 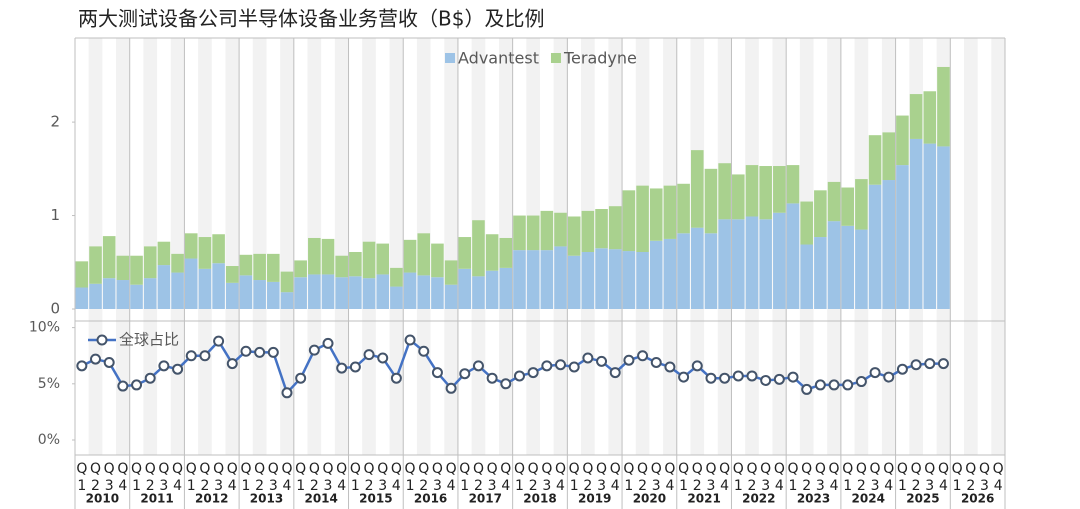 What do you see at coordinates (758, 499) in the screenshot?
I see `year-label: 2022` at bounding box center [758, 499].